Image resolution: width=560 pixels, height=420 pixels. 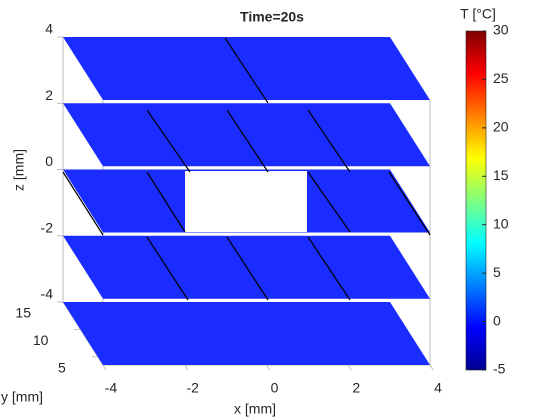 I want to click on x-tick-label: 0, so click(x=275, y=388).